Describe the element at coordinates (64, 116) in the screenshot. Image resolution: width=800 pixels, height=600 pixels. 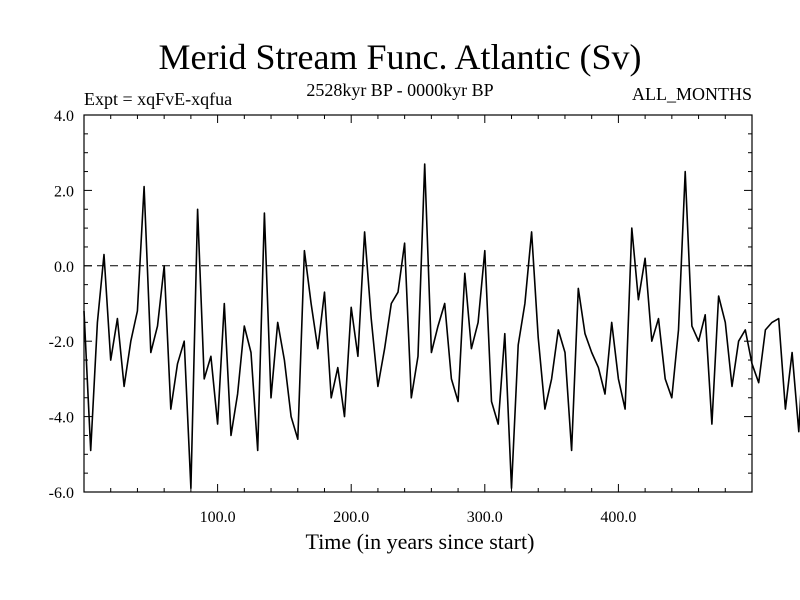
I see `y-tick-label: 4.0` at that location.